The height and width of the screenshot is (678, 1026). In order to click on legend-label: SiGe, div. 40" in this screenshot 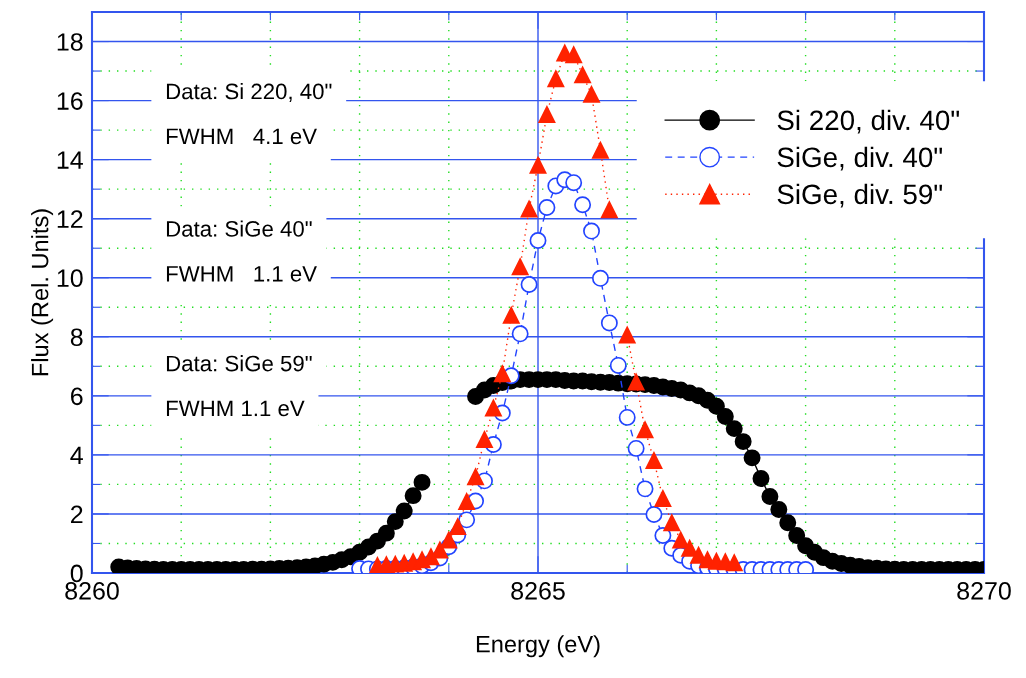, I will do `click(859, 158)`.